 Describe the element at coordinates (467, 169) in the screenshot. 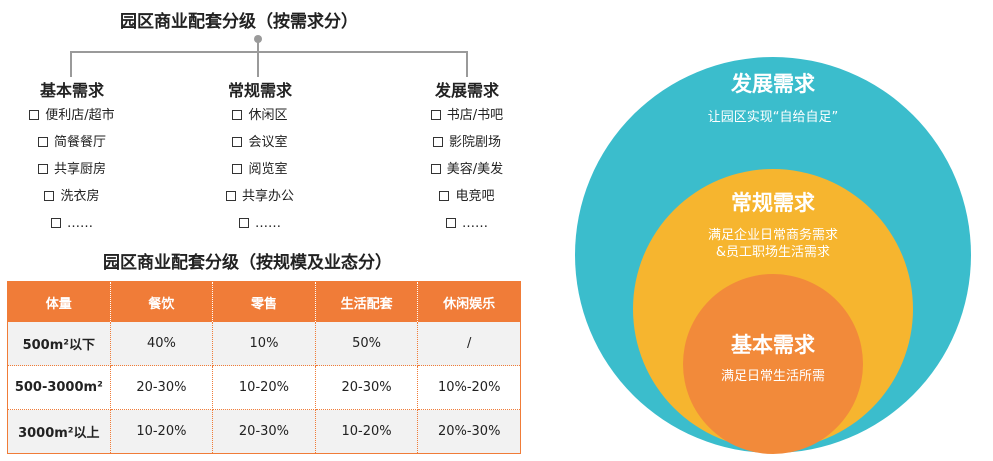

I see `list-item: 美容/美发` at that location.